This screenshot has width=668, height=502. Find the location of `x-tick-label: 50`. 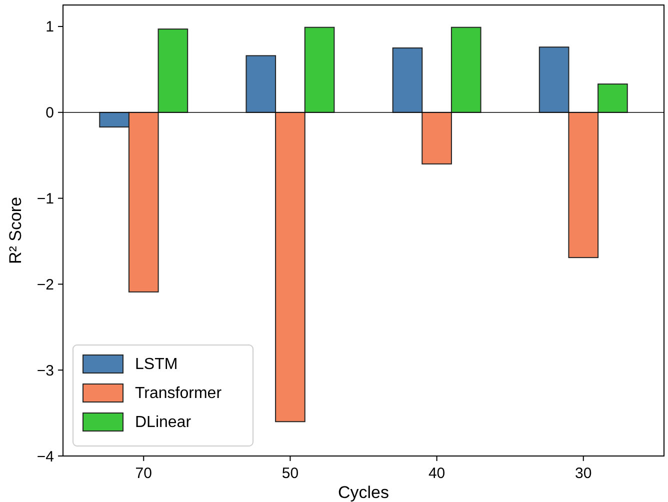

x-tick-label: 50 is located at coordinates (290, 473).